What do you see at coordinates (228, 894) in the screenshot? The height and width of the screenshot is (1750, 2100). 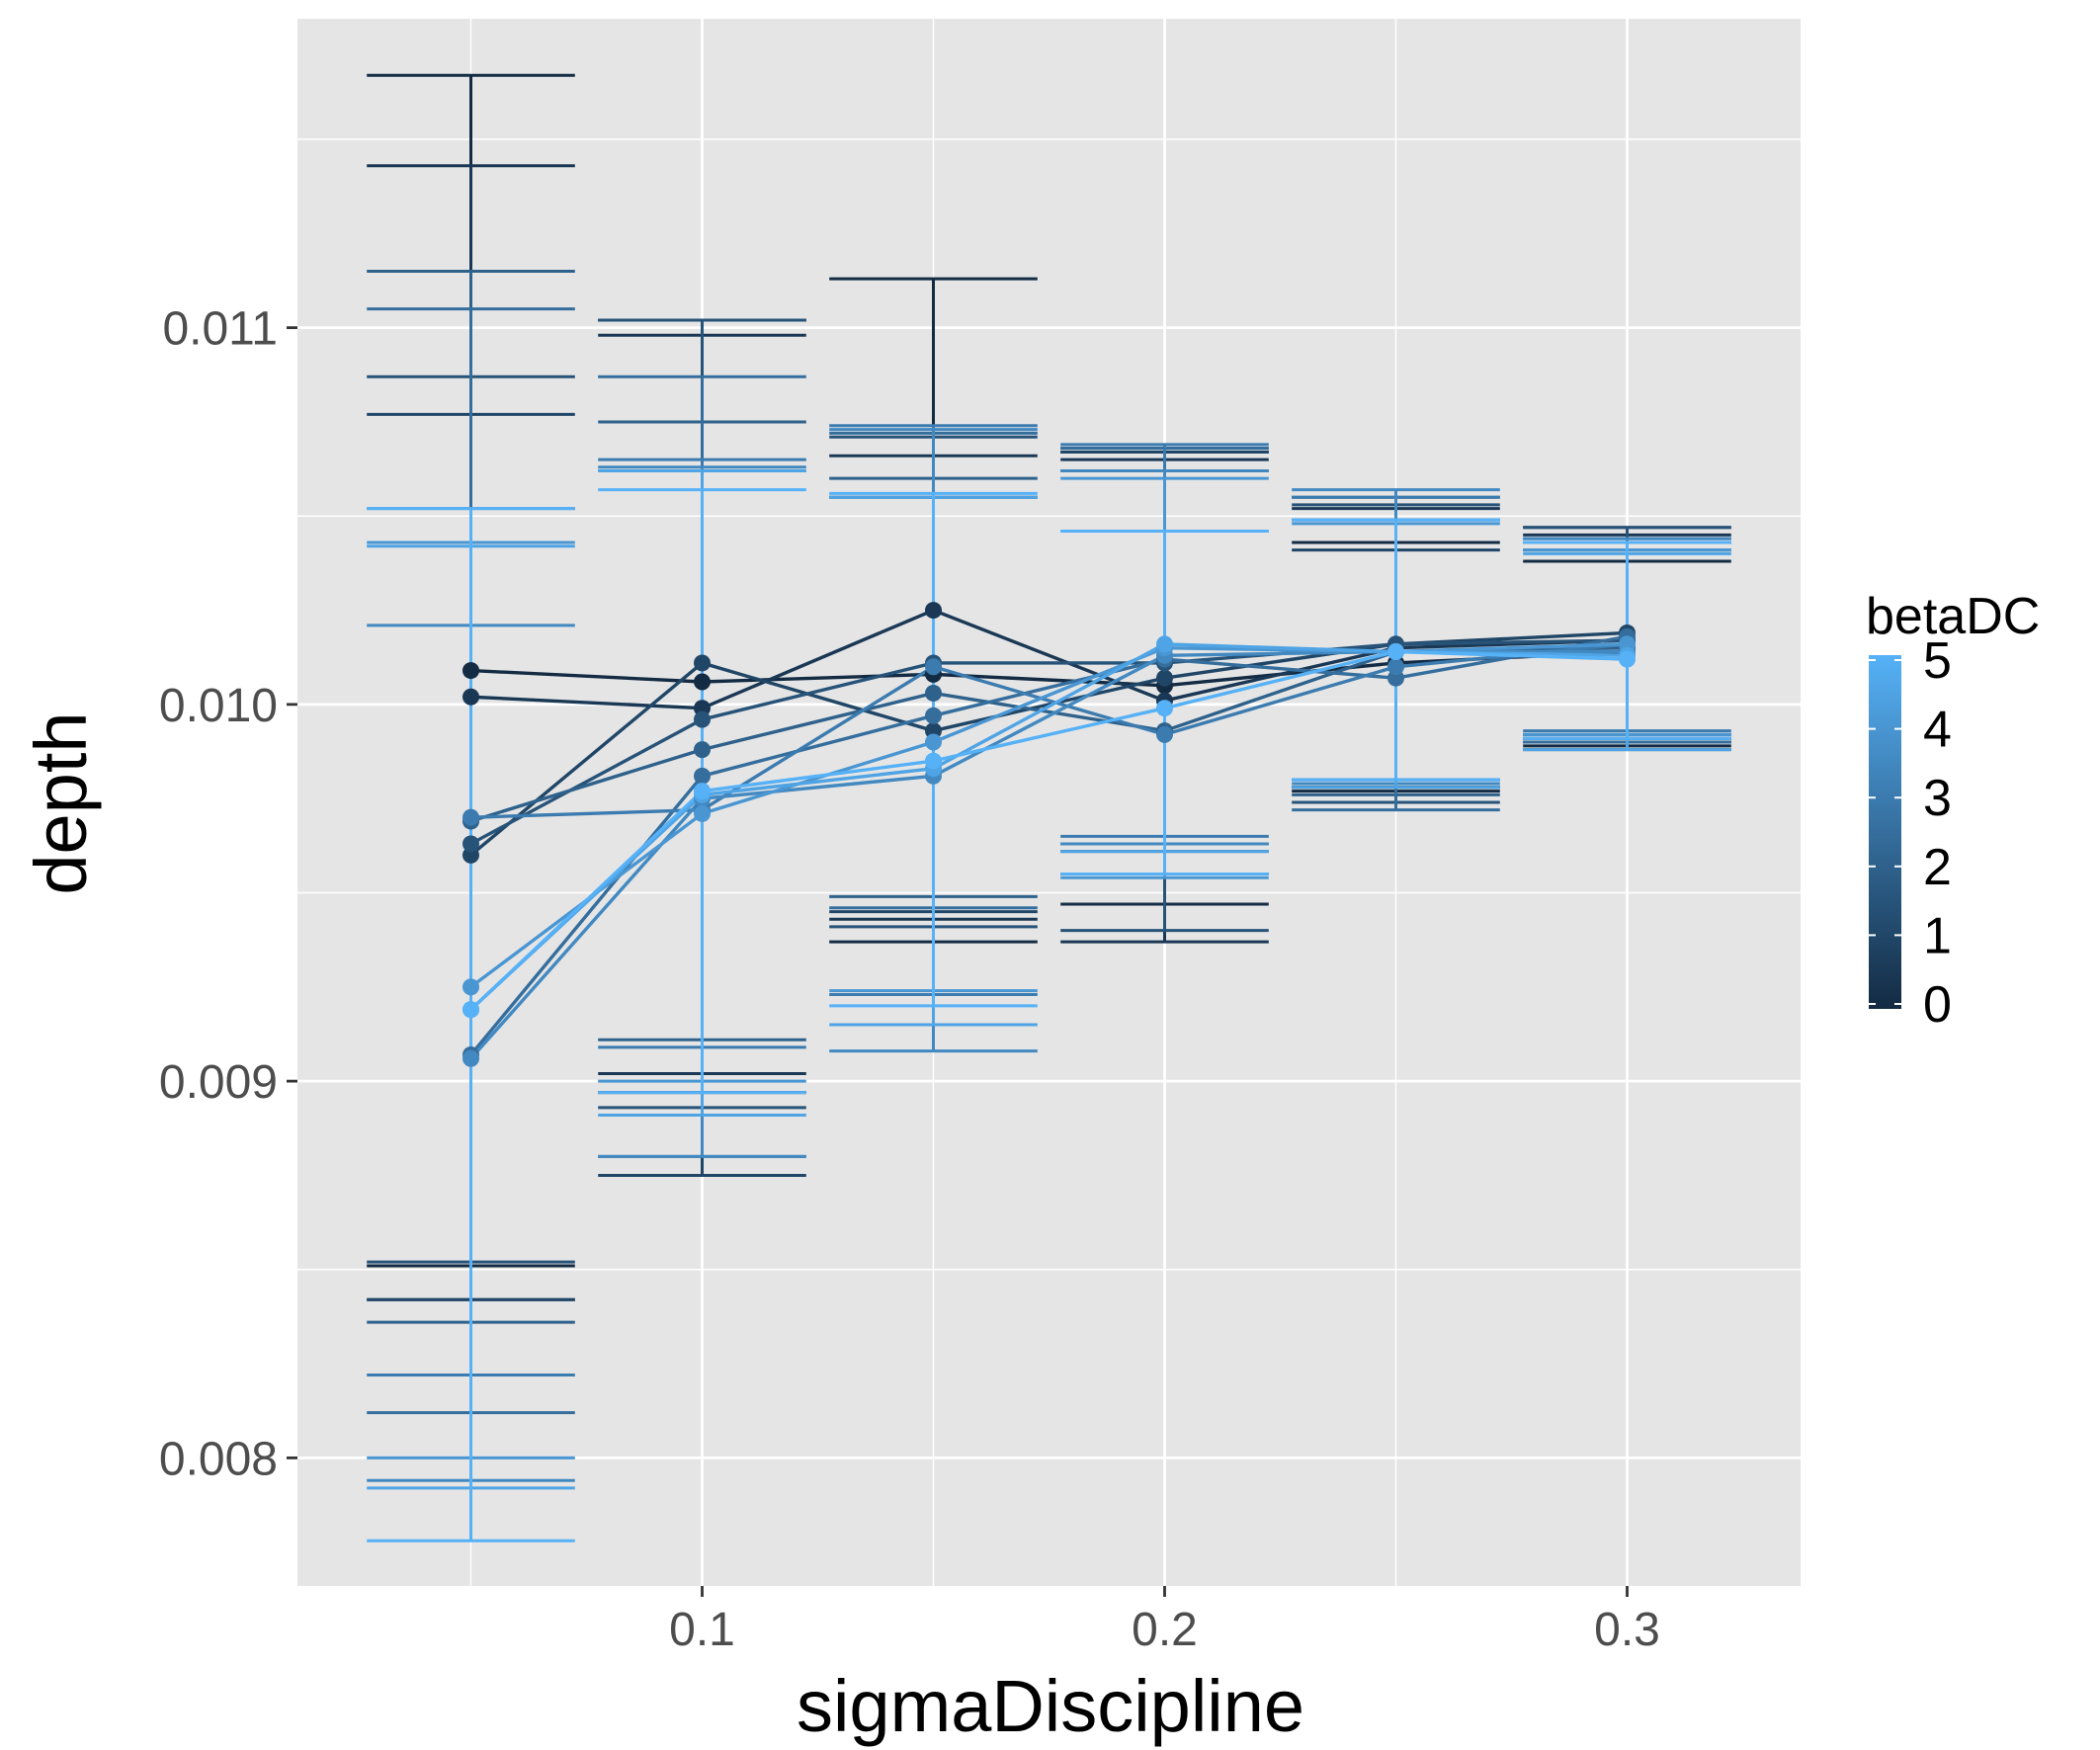 I see `y-axis: 0.008 0.009 0.010 0.011` at bounding box center [228, 894].